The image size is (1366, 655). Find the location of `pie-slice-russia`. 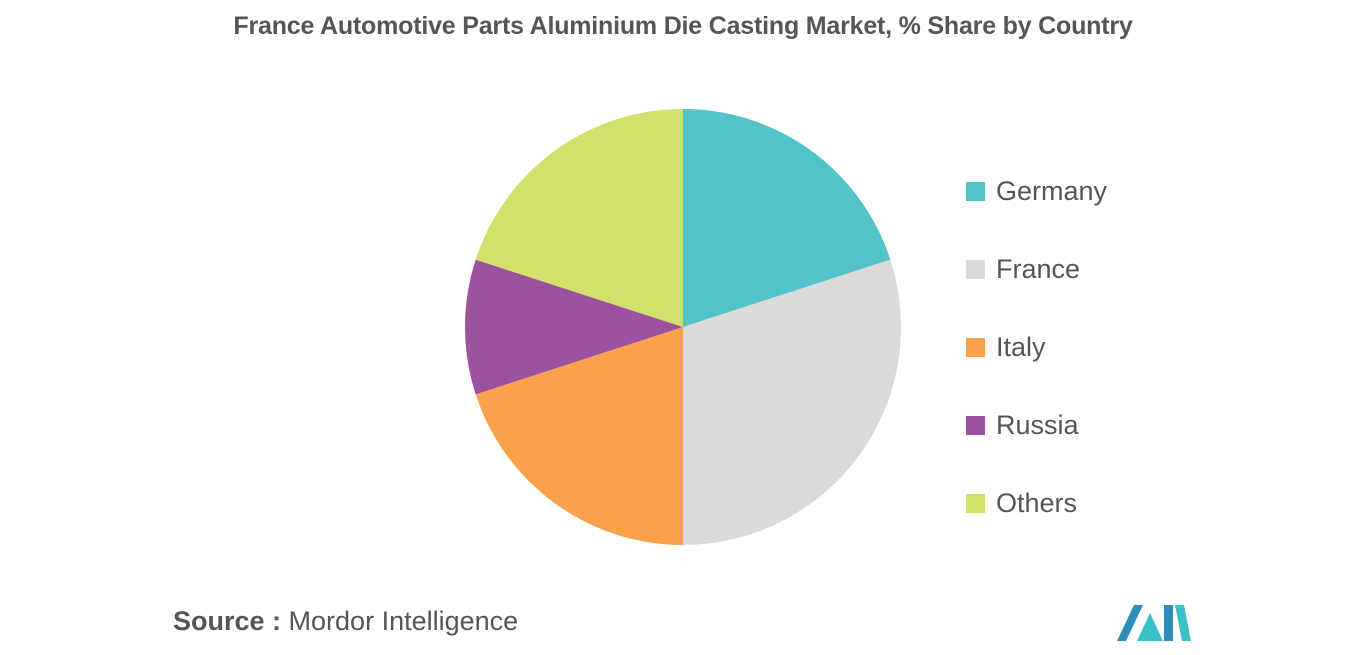

pie-slice-russia is located at coordinates (574, 327).